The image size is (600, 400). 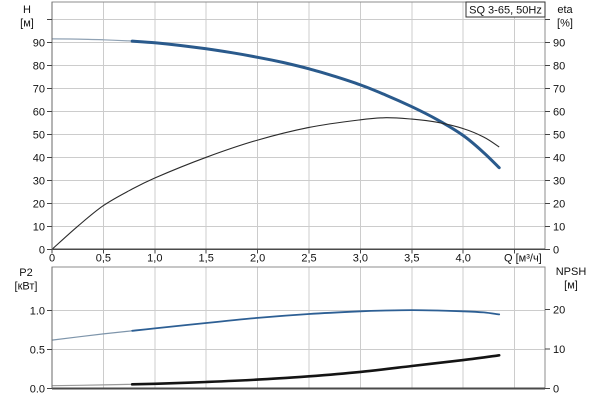 What do you see at coordinates (26, 287) in the screenshot?
I see `p2-axis-unit: [кВт]` at bounding box center [26, 287].